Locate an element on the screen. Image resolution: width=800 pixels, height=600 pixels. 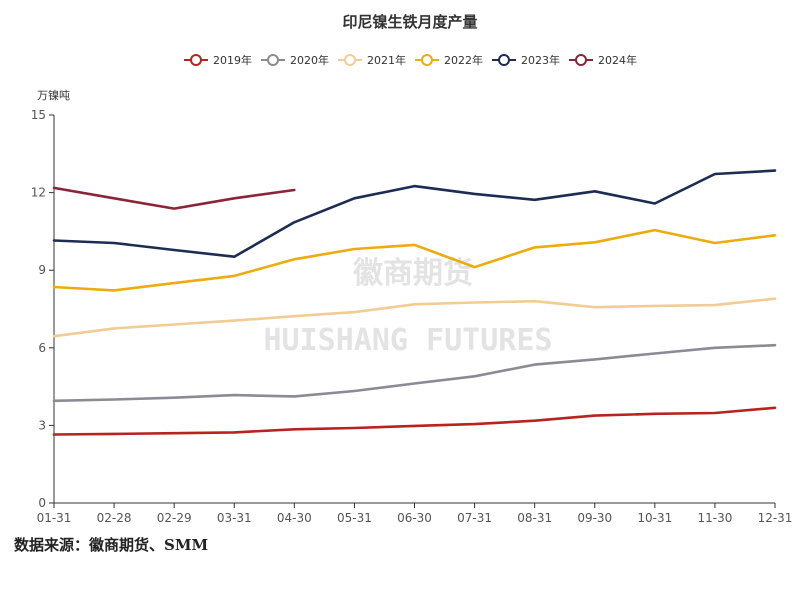
chart-title: 印尼镍生铁月度产量 is located at coordinates (409, 22).